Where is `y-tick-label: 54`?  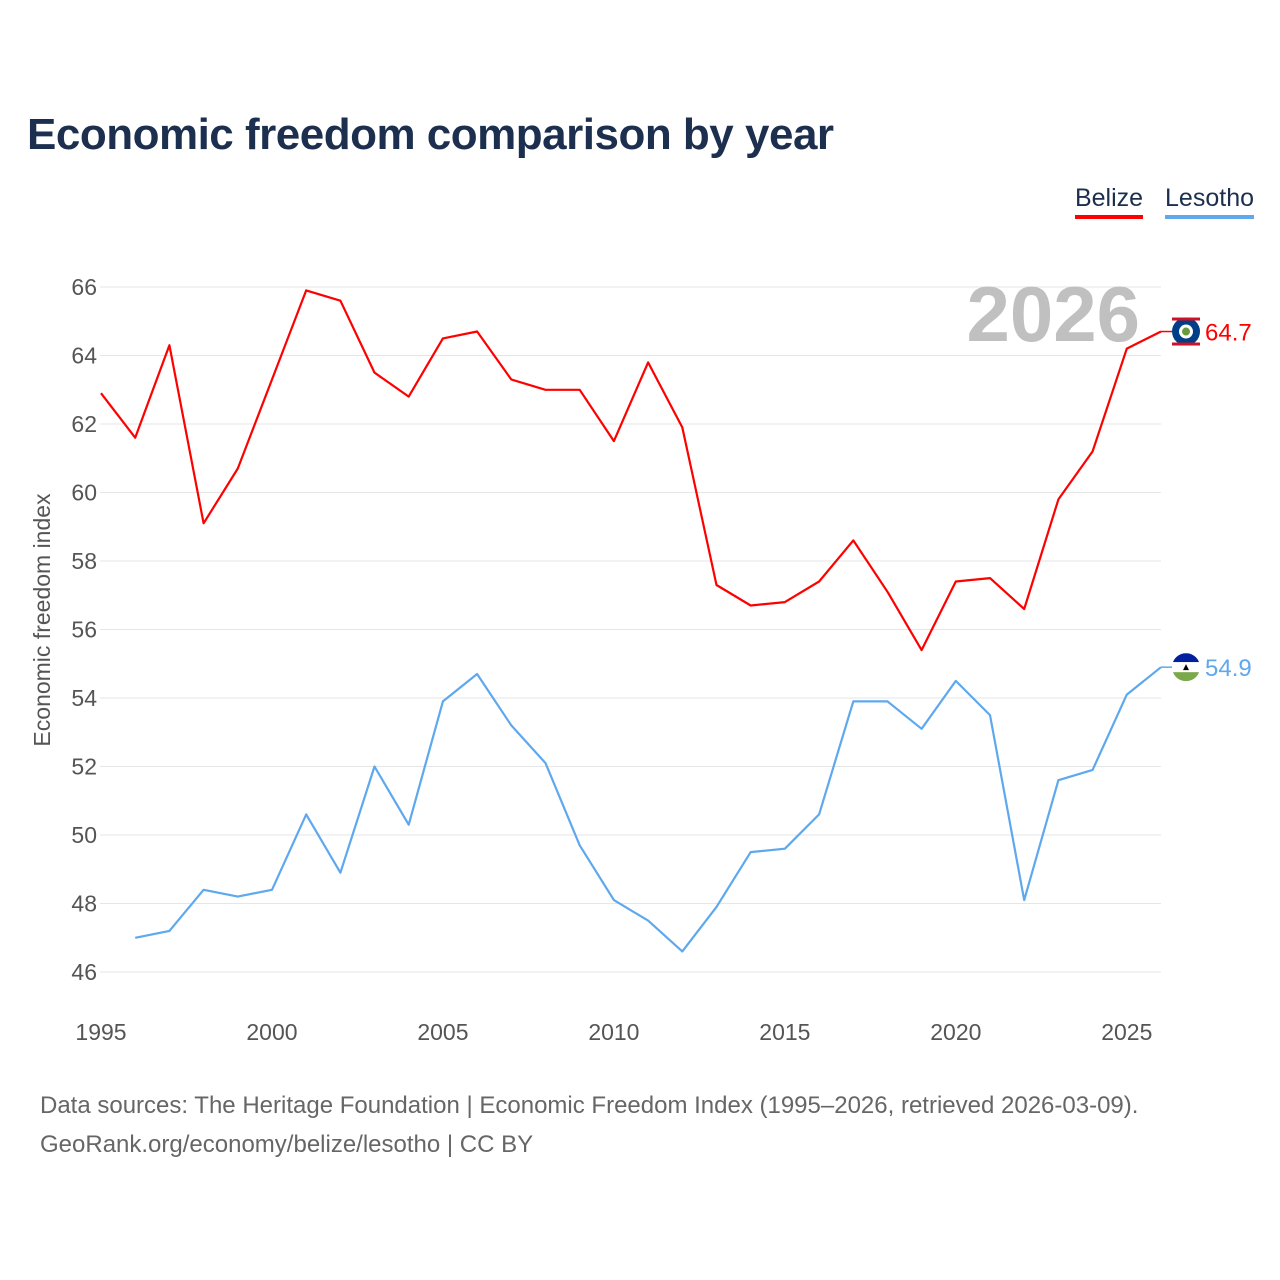 y-tick-label: 54 is located at coordinates (84, 698).